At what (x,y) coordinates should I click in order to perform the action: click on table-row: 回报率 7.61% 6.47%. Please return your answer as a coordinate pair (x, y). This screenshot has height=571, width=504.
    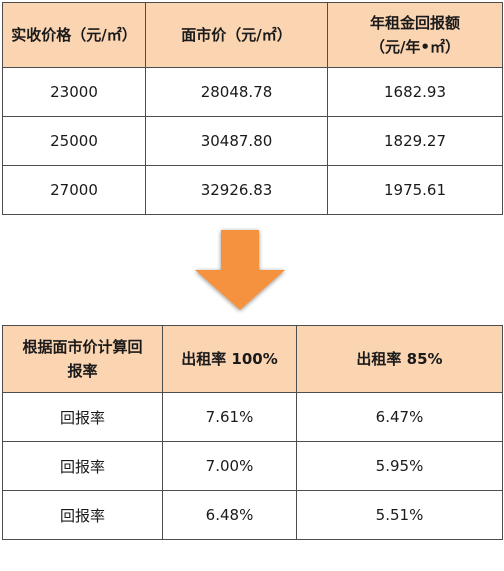
    Looking at the image, I should click on (252, 417).